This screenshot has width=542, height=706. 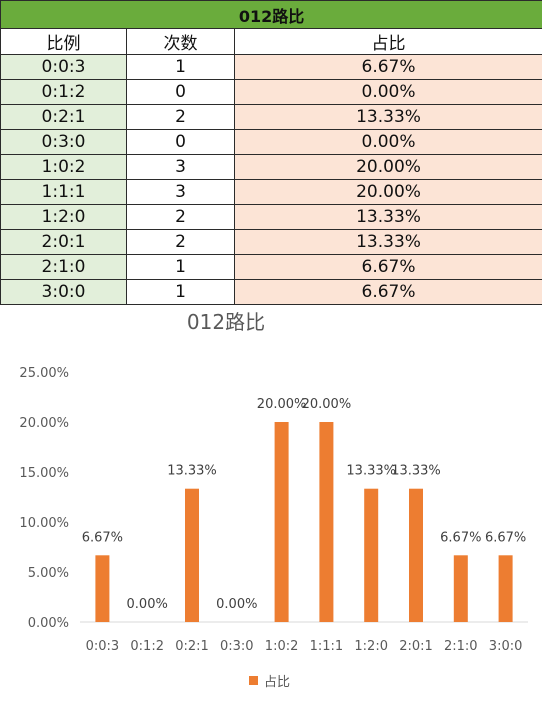 I want to click on x-tick-label: 3:0:0, so click(x=506, y=646).